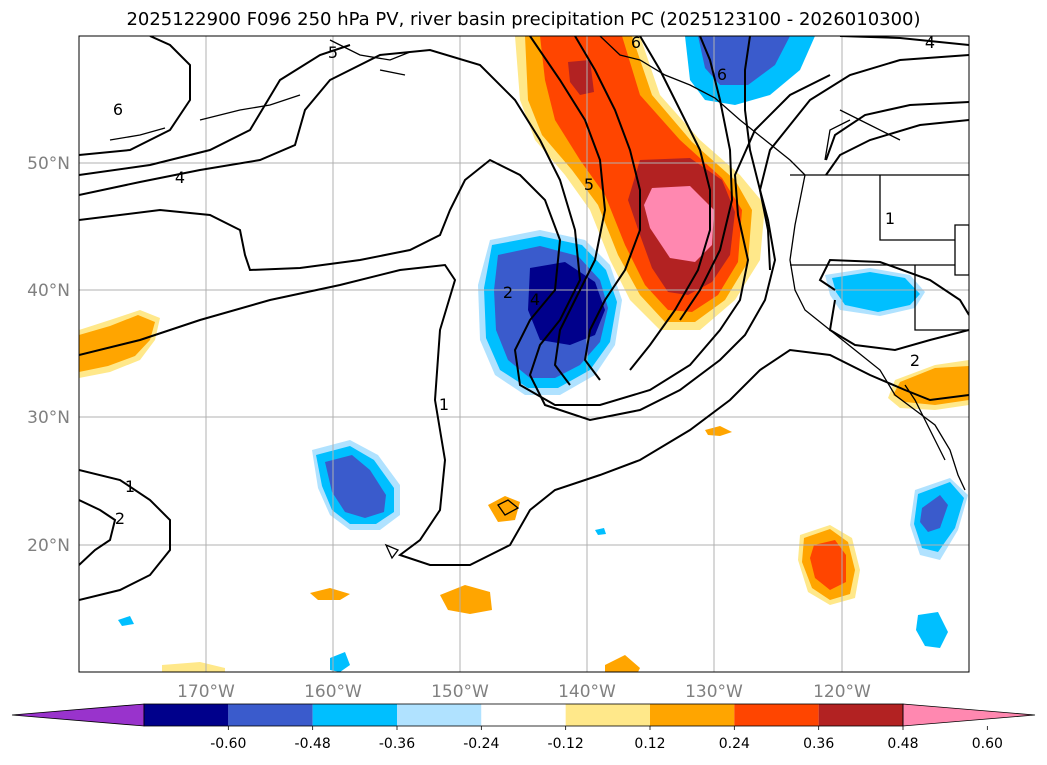  Describe the element at coordinates (481, 744) in the screenshot. I see `colorbar-tick-label: -0.24` at that location.